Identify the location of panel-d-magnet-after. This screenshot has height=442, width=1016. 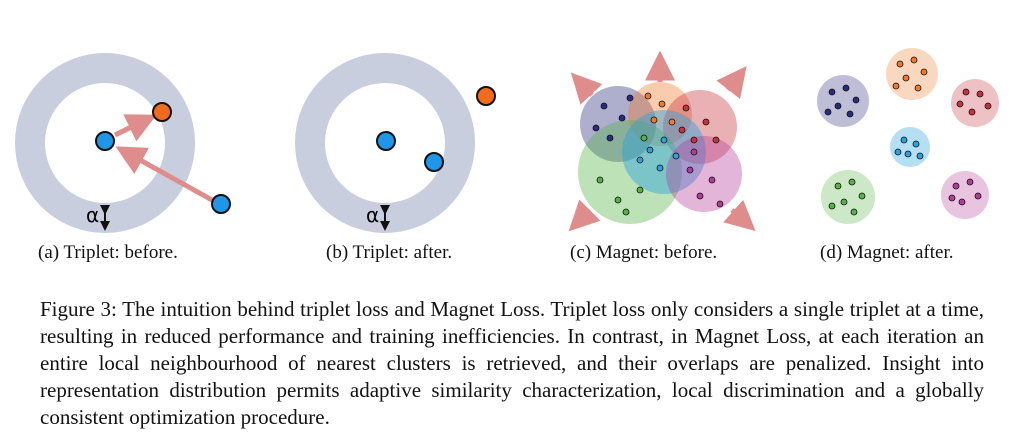
(908, 136).